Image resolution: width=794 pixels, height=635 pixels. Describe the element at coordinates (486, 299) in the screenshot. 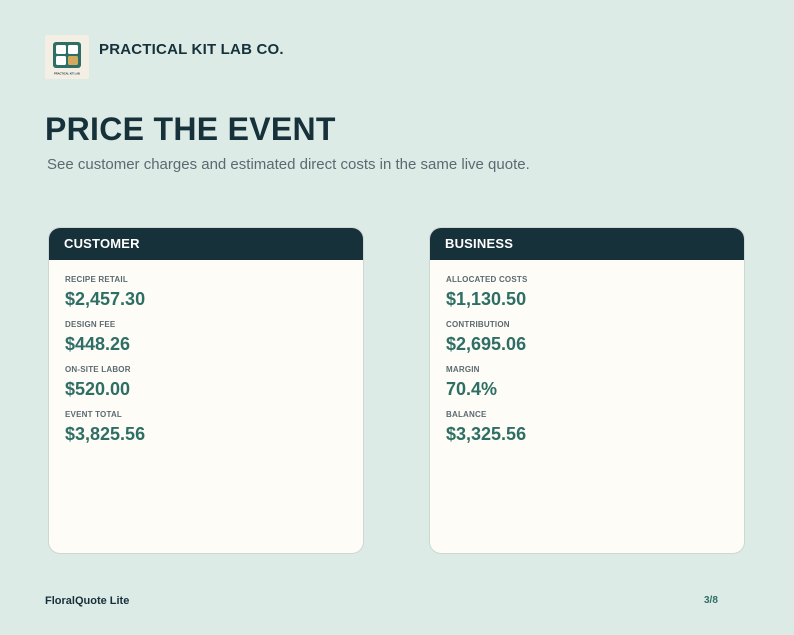

I see `metric-value: $1,130.50` at that location.